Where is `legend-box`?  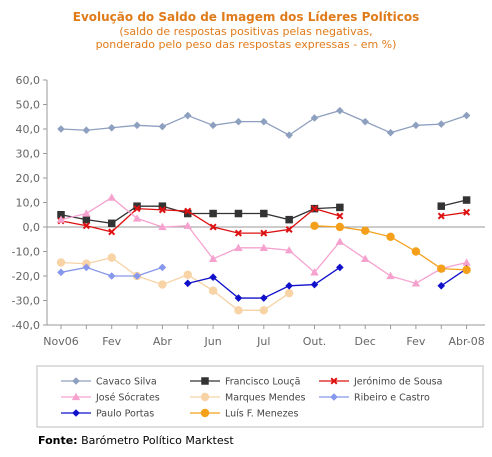
legend-box is located at coordinates (260, 396).